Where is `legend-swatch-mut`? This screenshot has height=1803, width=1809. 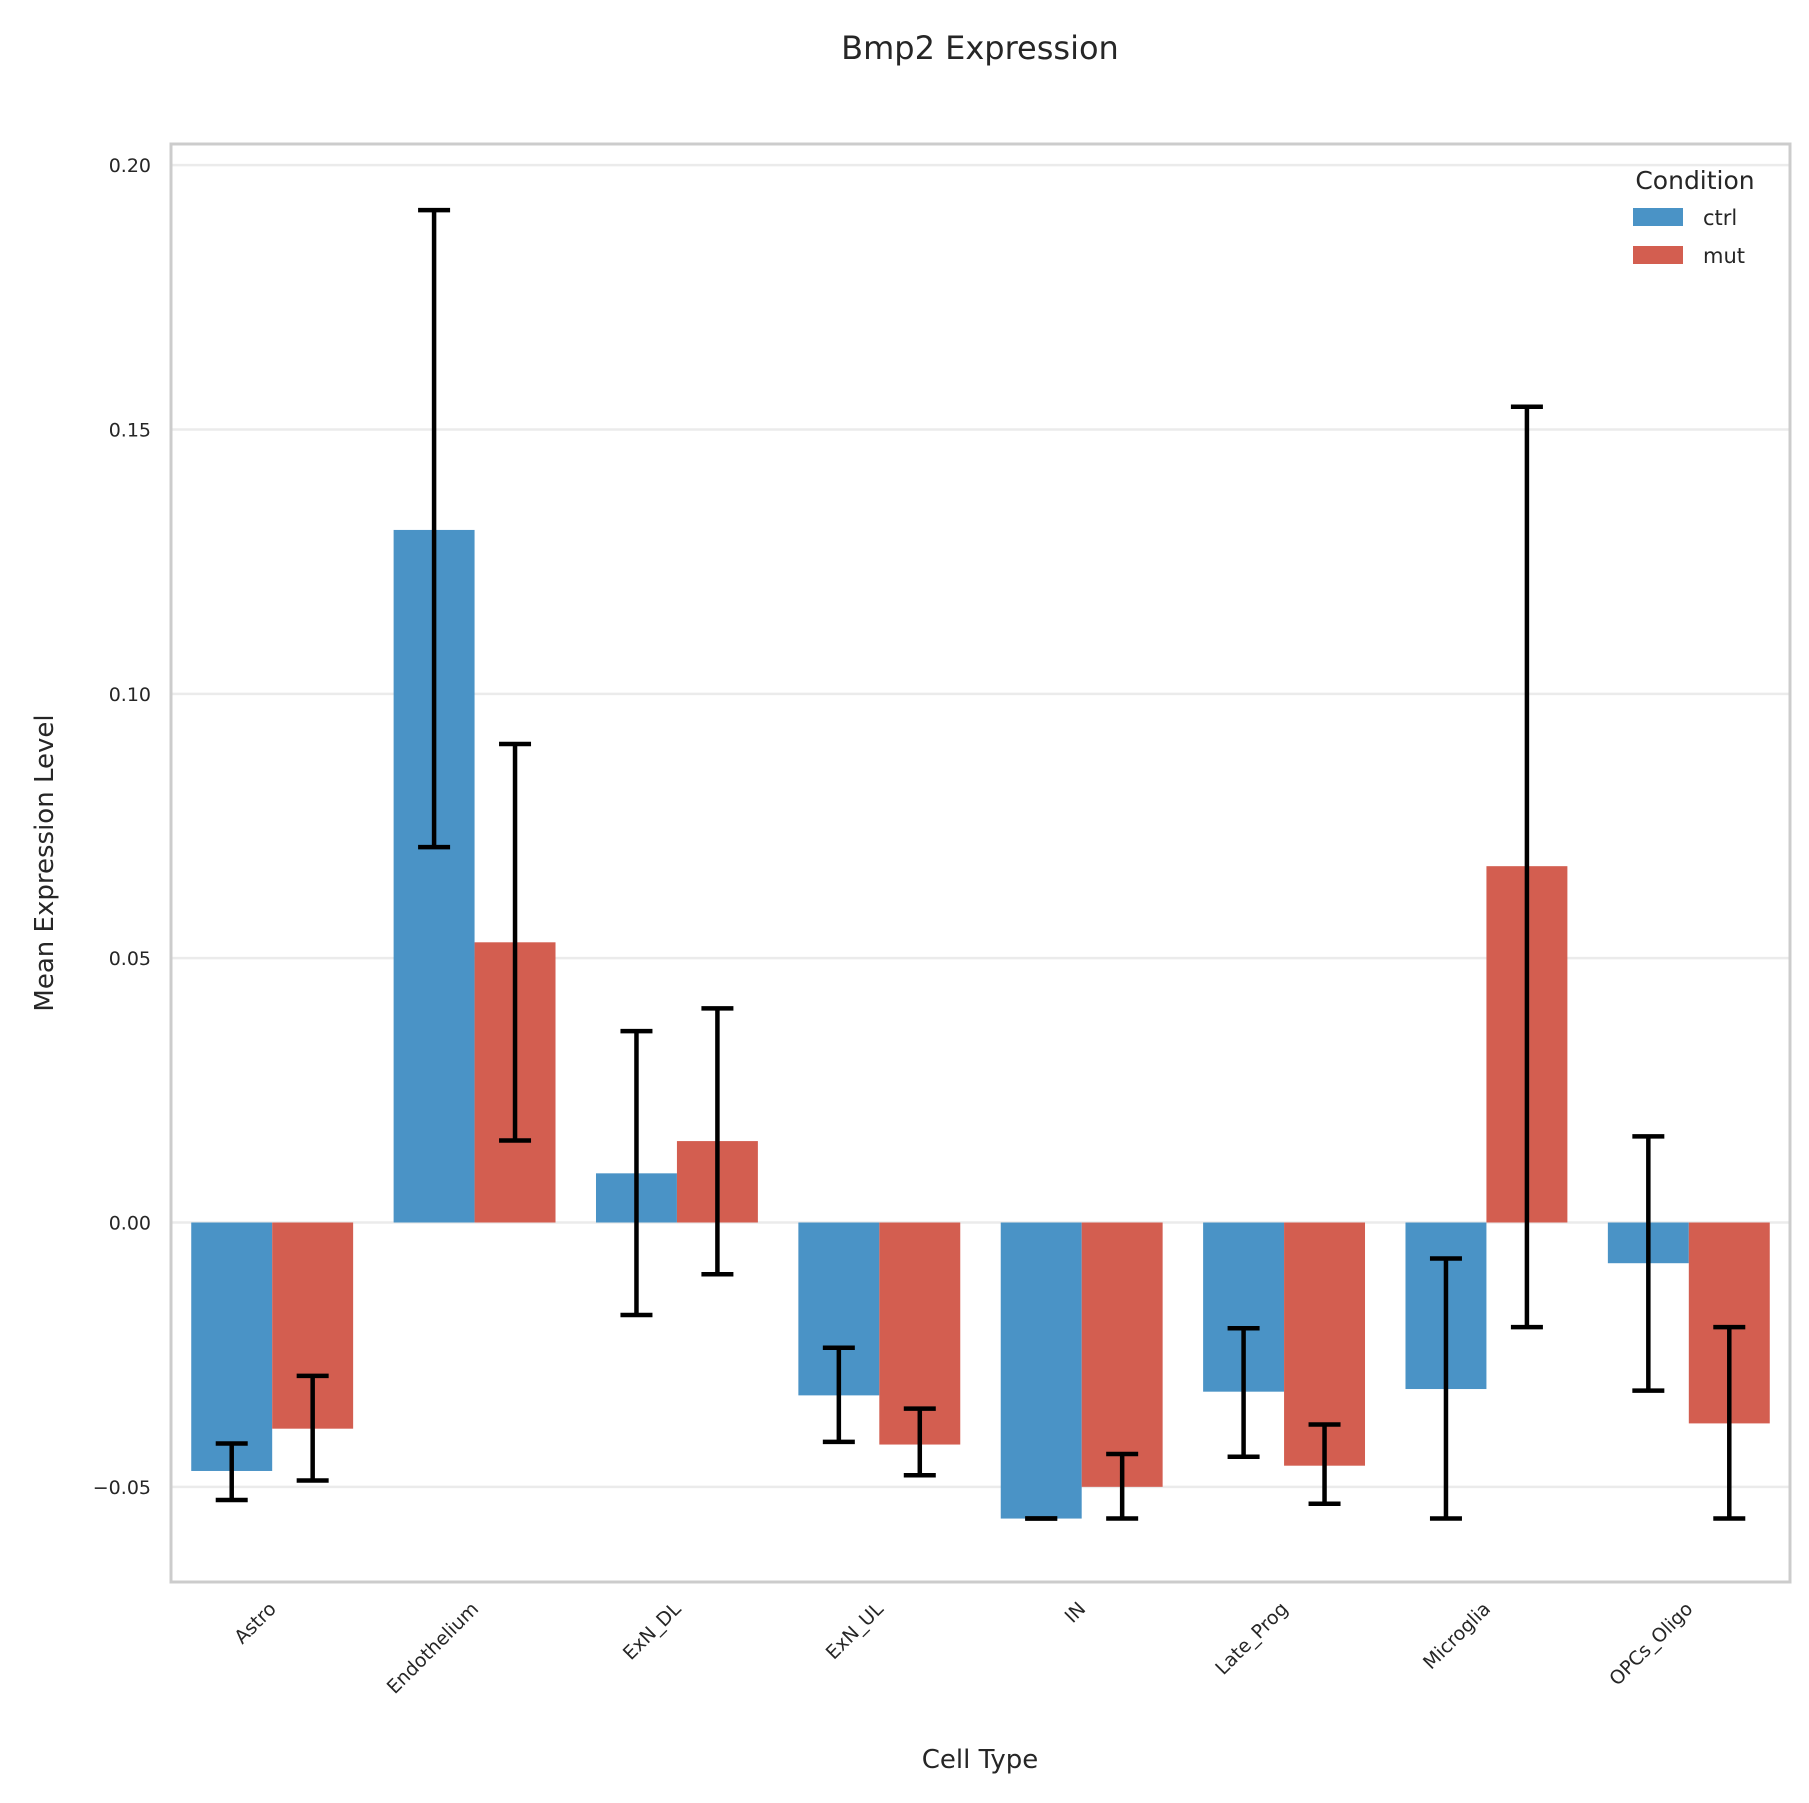
legend-swatch-mut is located at coordinates (1658, 255).